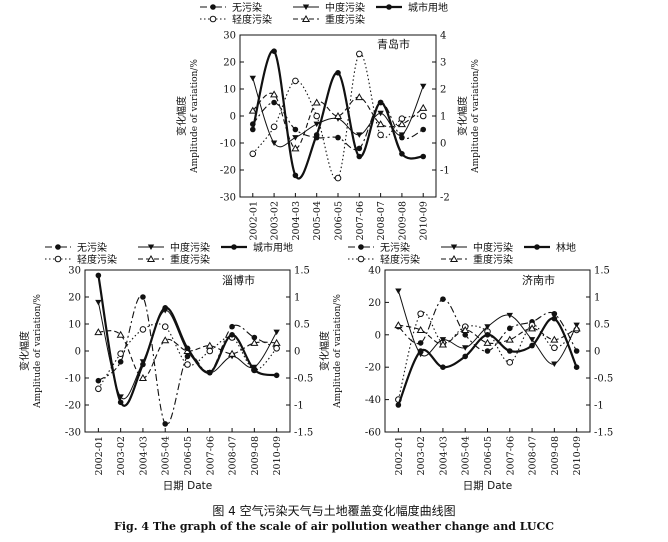  Describe the element at coordinates (393, 44) in the screenshot. I see `chart-title: 青岛市` at that location.